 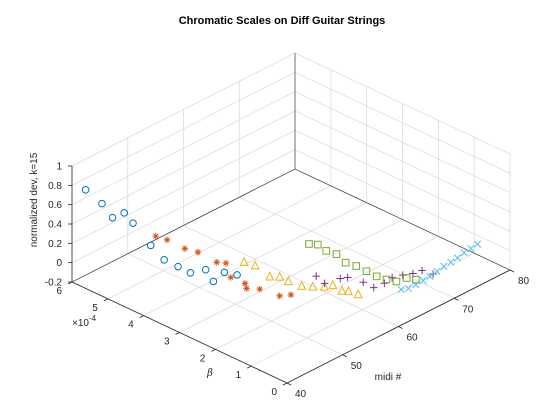 I want to click on y-tick-label: 6, so click(x=59, y=291).